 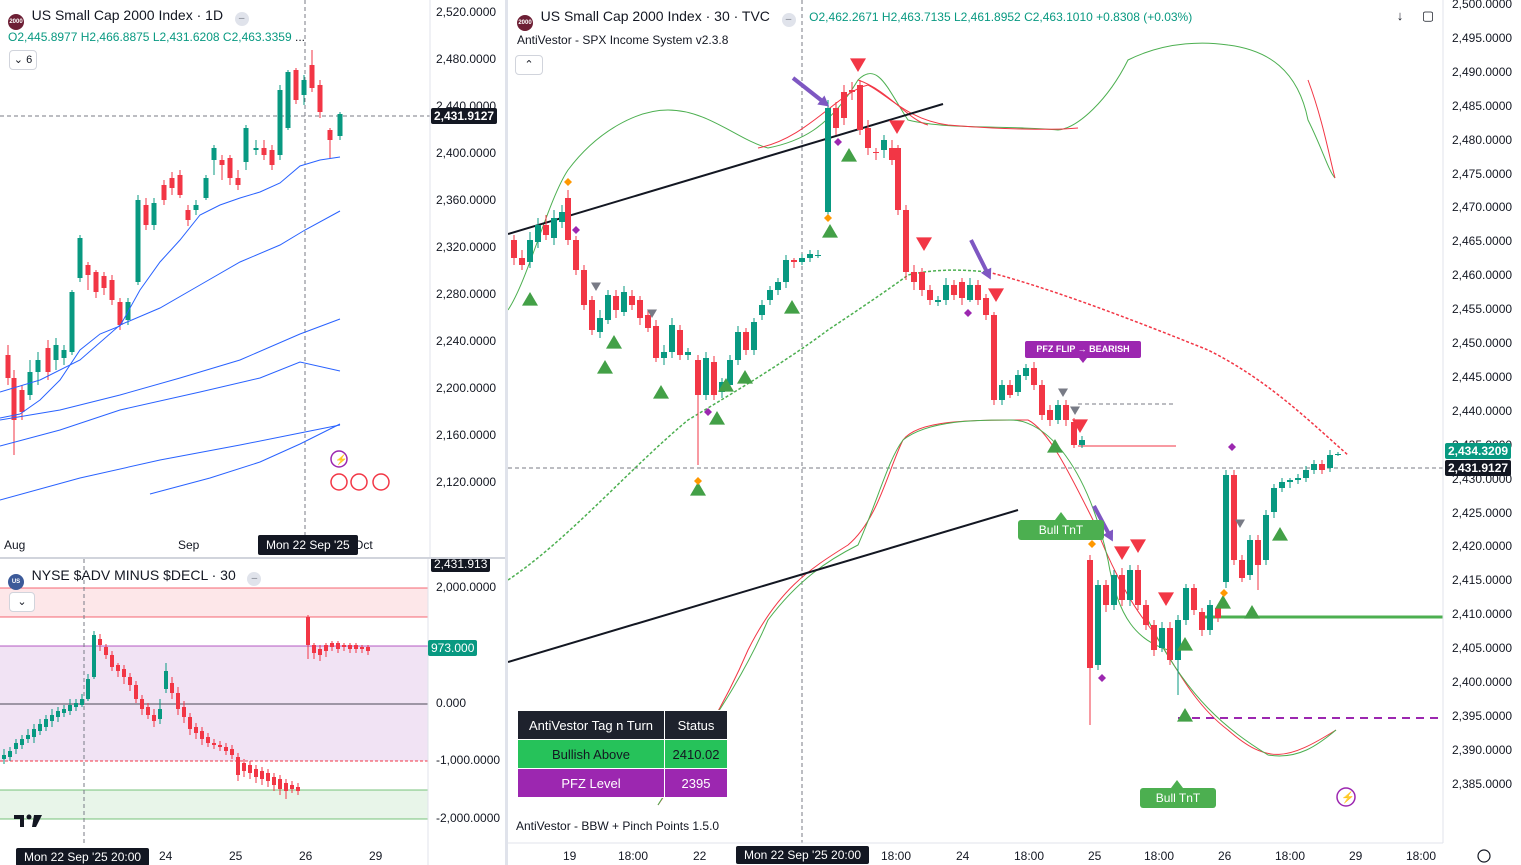 What do you see at coordinates (655, 16) in the screenshot?
I see `main-title: US Small Cap 2000 Index · 30 · TVC` at bounding box center [655, 16].